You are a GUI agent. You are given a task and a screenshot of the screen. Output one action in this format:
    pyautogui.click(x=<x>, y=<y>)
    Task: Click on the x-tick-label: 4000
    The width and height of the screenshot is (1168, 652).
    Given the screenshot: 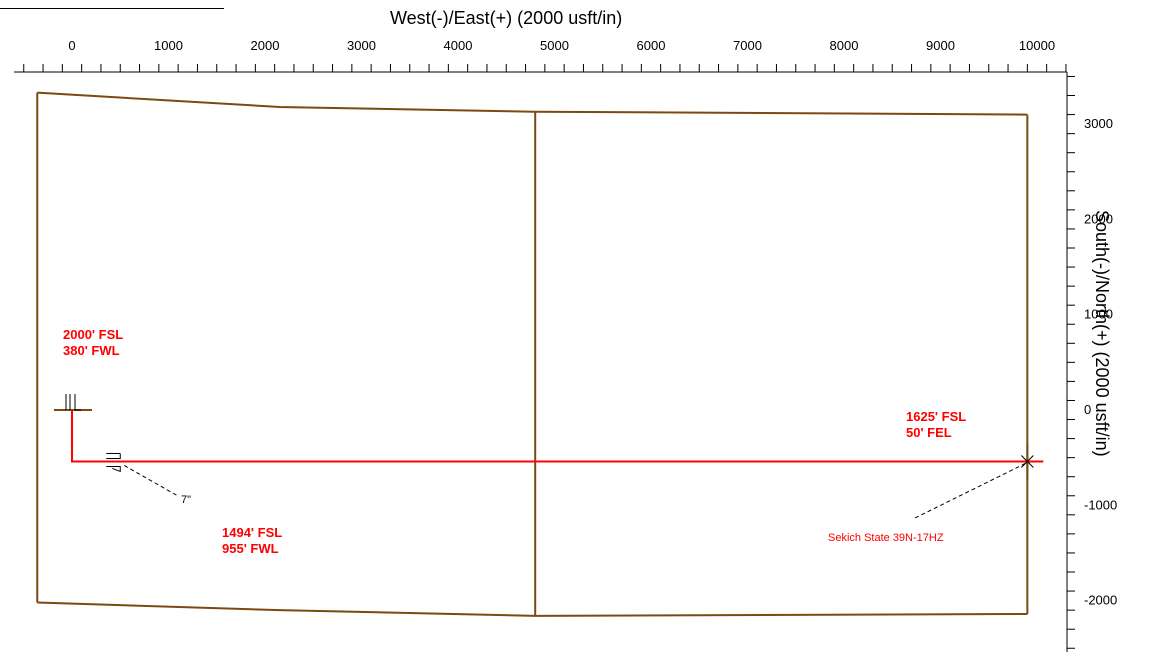 What is the action you would take?
    pyautogui.click(x=458, y=45)
    